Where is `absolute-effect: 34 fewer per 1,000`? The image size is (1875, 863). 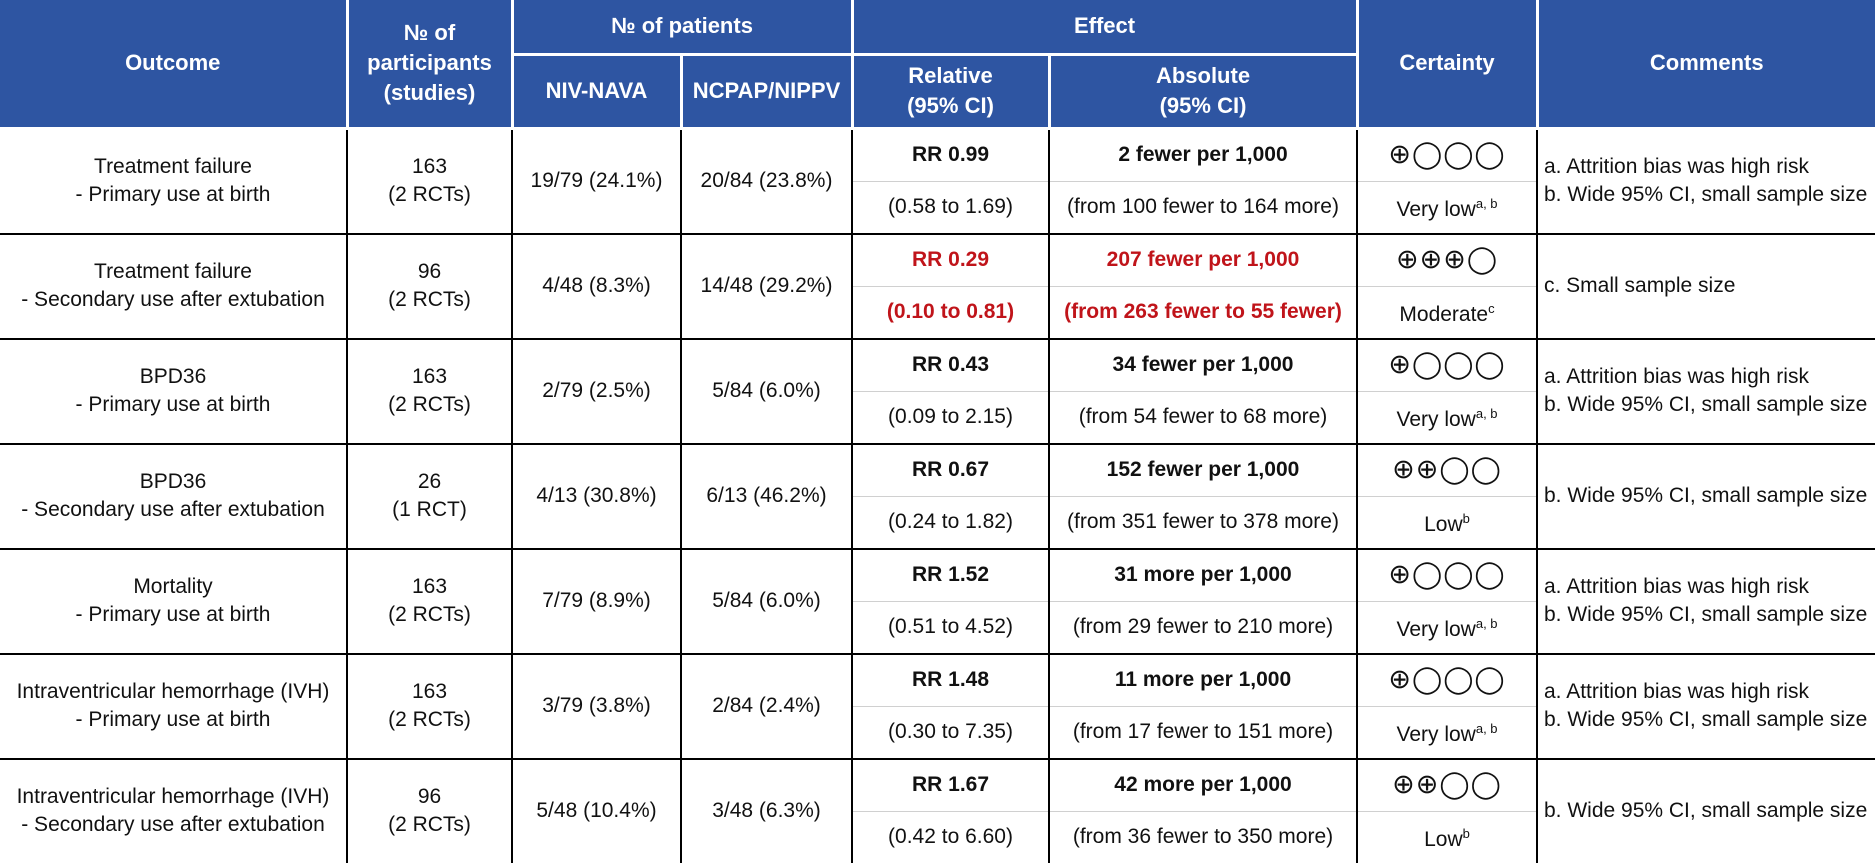 absolute-effect: 34 fewer per 1,000 is located at coordinates (1203, 364).